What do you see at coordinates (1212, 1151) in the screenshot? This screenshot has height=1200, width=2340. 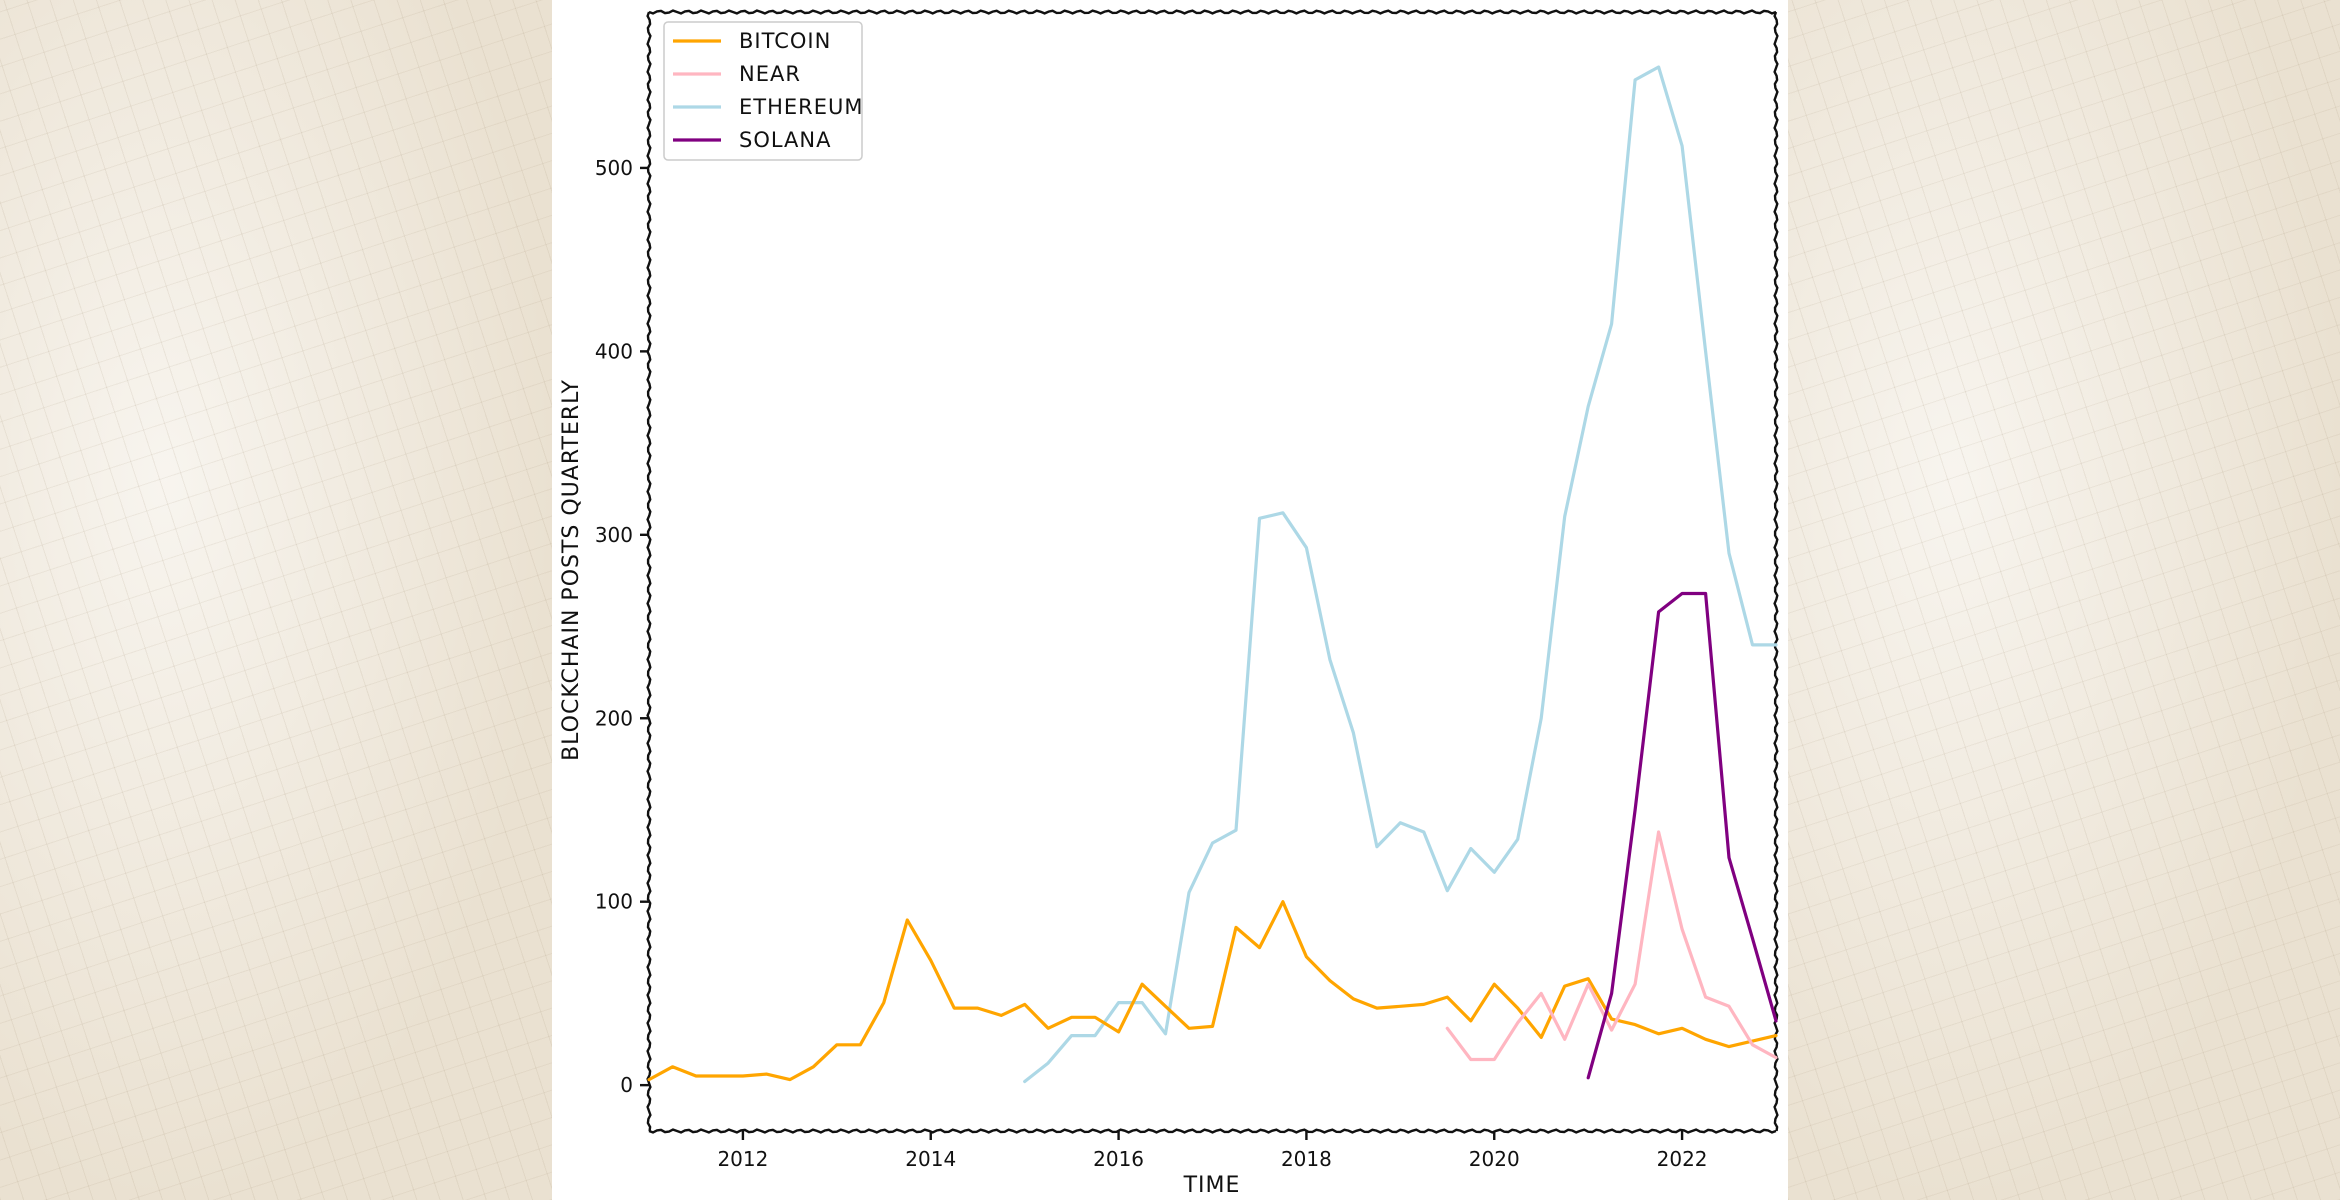 I see `x-axis: 2012 2014 2016 2018 2020 2022` at bounding box center [1212, 1151].